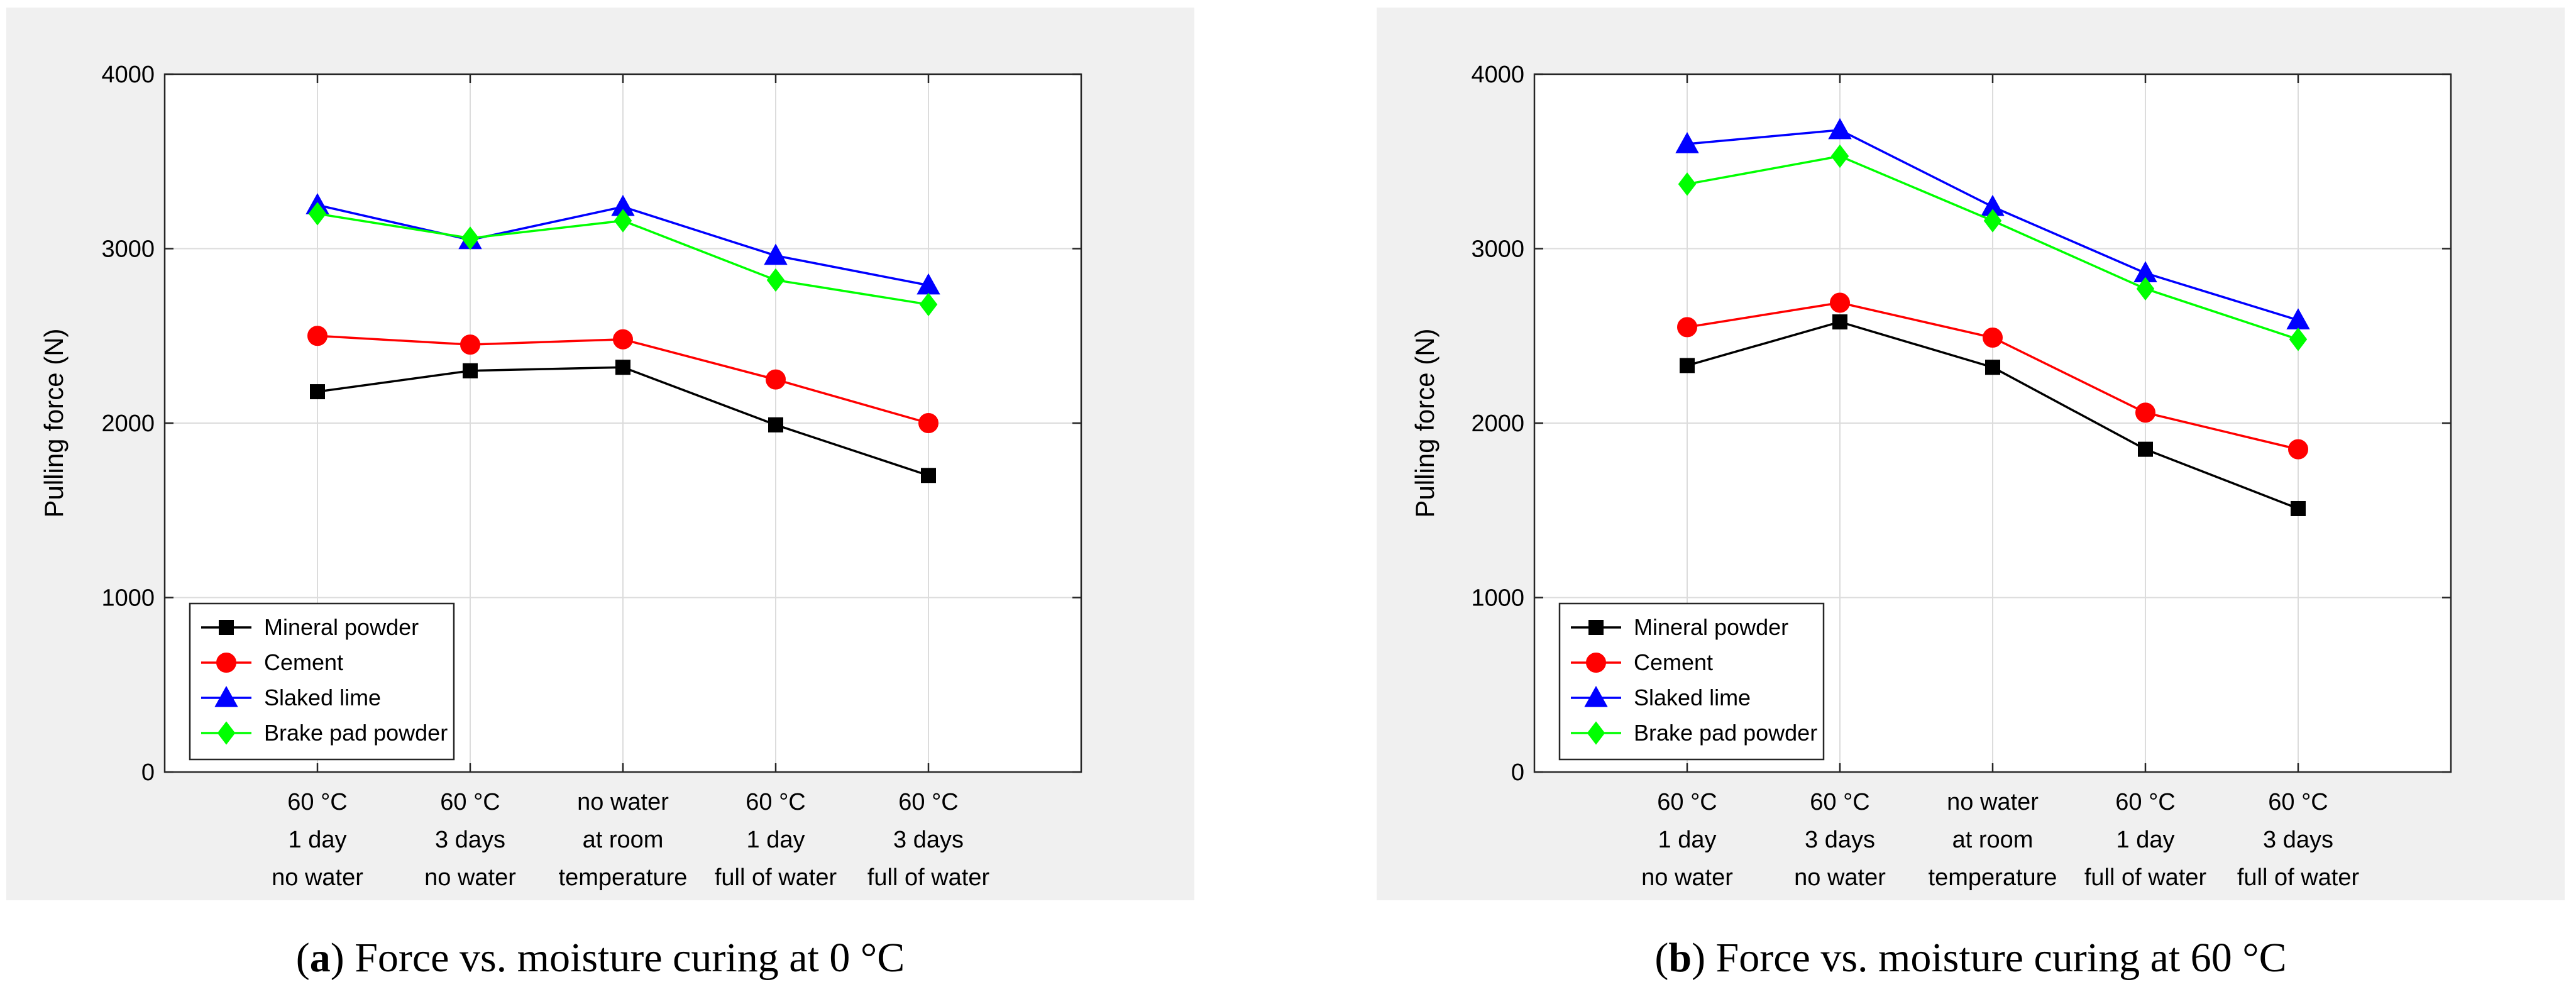  I want to click on caption-text: Force vs. moisture curing at 0 °C, so click(630, 958).